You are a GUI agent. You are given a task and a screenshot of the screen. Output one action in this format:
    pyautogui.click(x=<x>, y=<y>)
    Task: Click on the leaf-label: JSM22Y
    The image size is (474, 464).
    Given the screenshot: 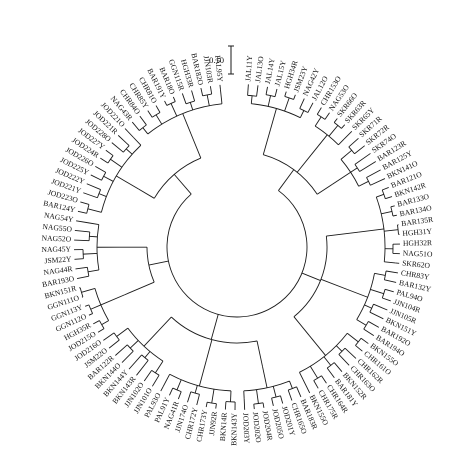 What is the action you would take?
    pyautogui.click(x=58, y=259)
    